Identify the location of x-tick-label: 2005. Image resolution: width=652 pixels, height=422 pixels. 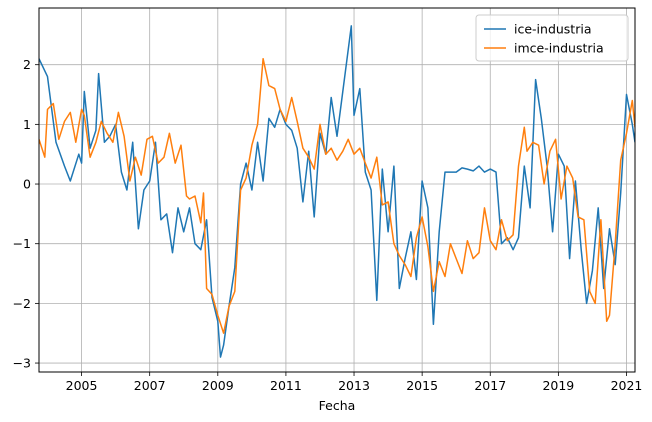
(82, 385).